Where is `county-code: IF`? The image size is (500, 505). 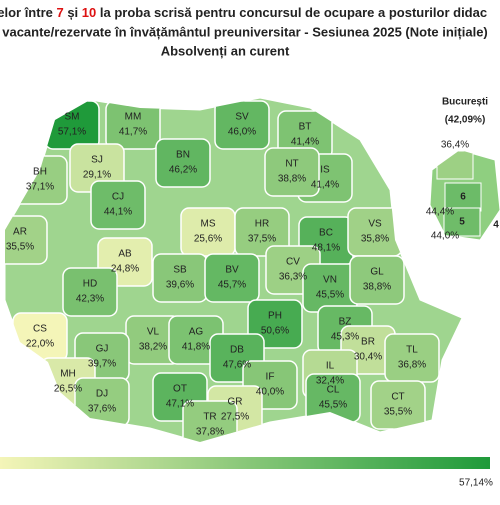
county-code: IF is located at coordinates (270, 377).